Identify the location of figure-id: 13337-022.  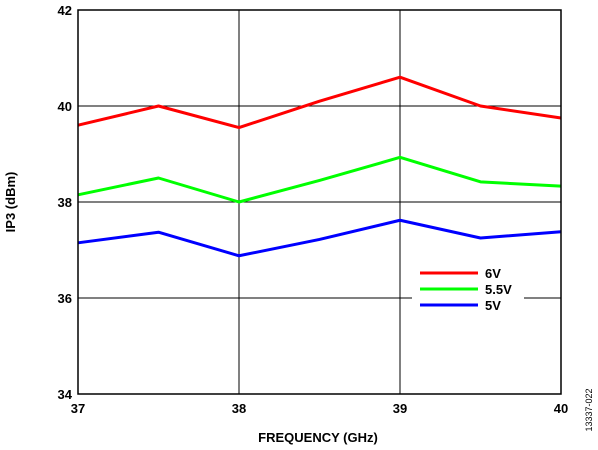
(589, 409).